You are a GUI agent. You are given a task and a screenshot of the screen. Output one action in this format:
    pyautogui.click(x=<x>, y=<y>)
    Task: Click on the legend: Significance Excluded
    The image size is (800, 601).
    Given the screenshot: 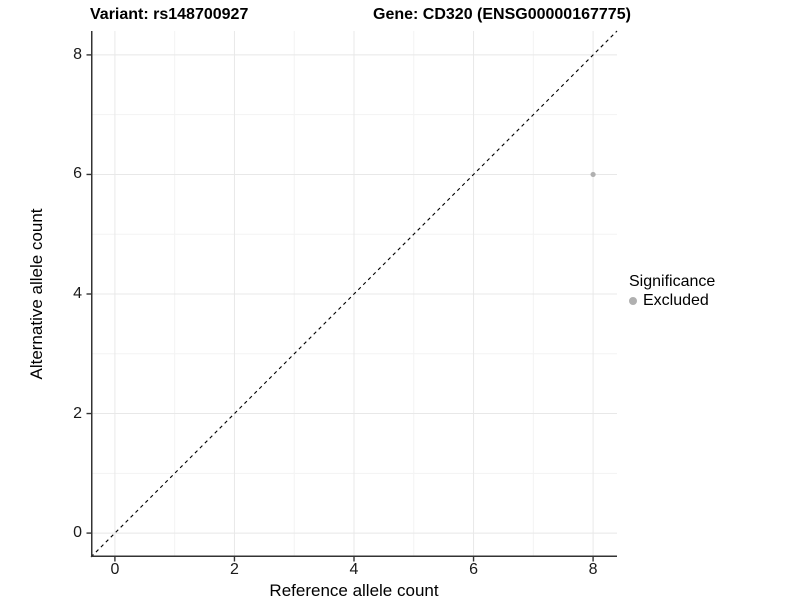 What is the action you would take?
    pyautogui.click(x=672, y=291)
    